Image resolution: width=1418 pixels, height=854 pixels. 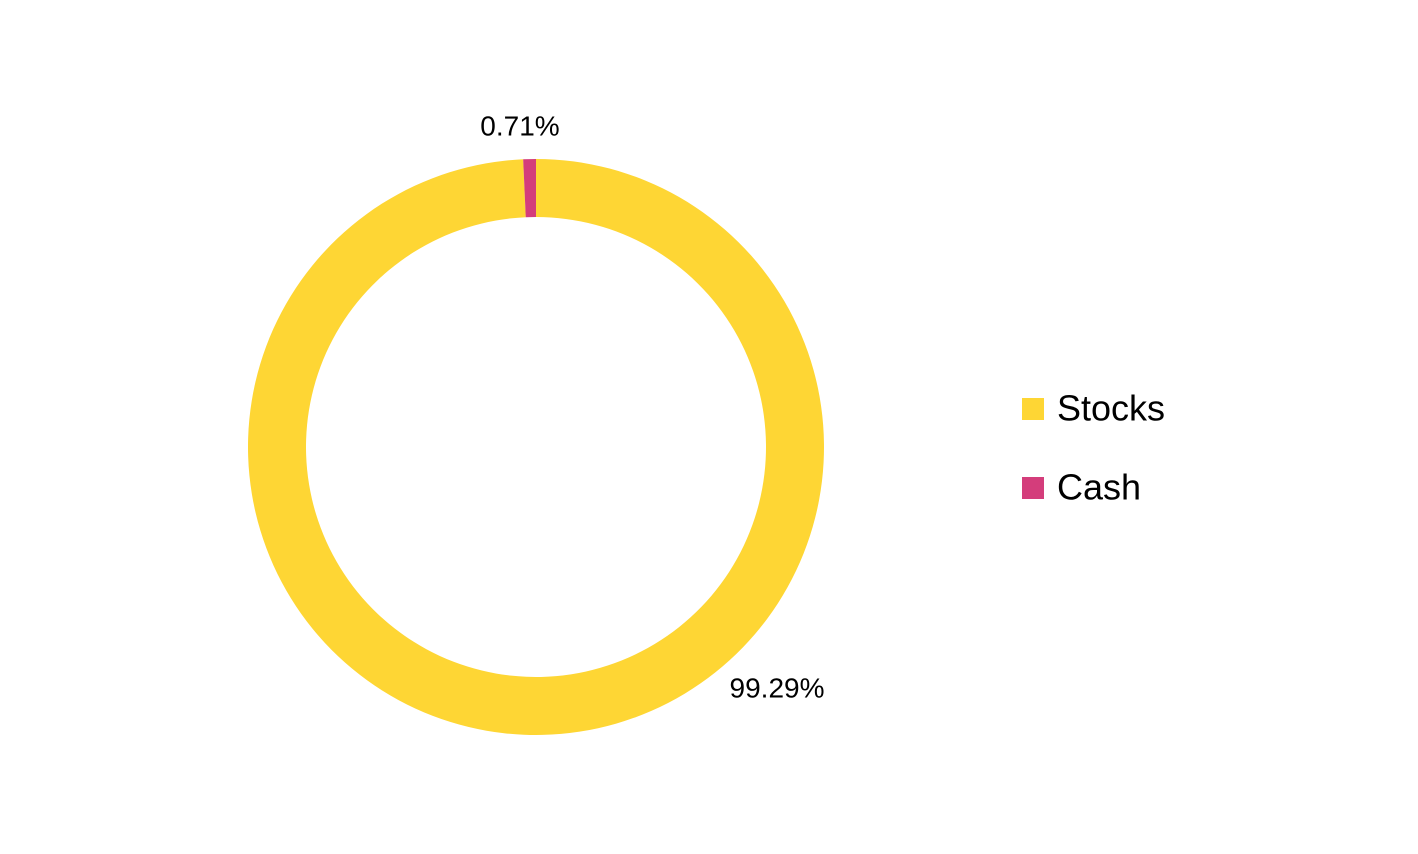 What do you see at coordinates (529, 188) in the screenshot?
I see `donut-slice` at bounding box center [529, 188].